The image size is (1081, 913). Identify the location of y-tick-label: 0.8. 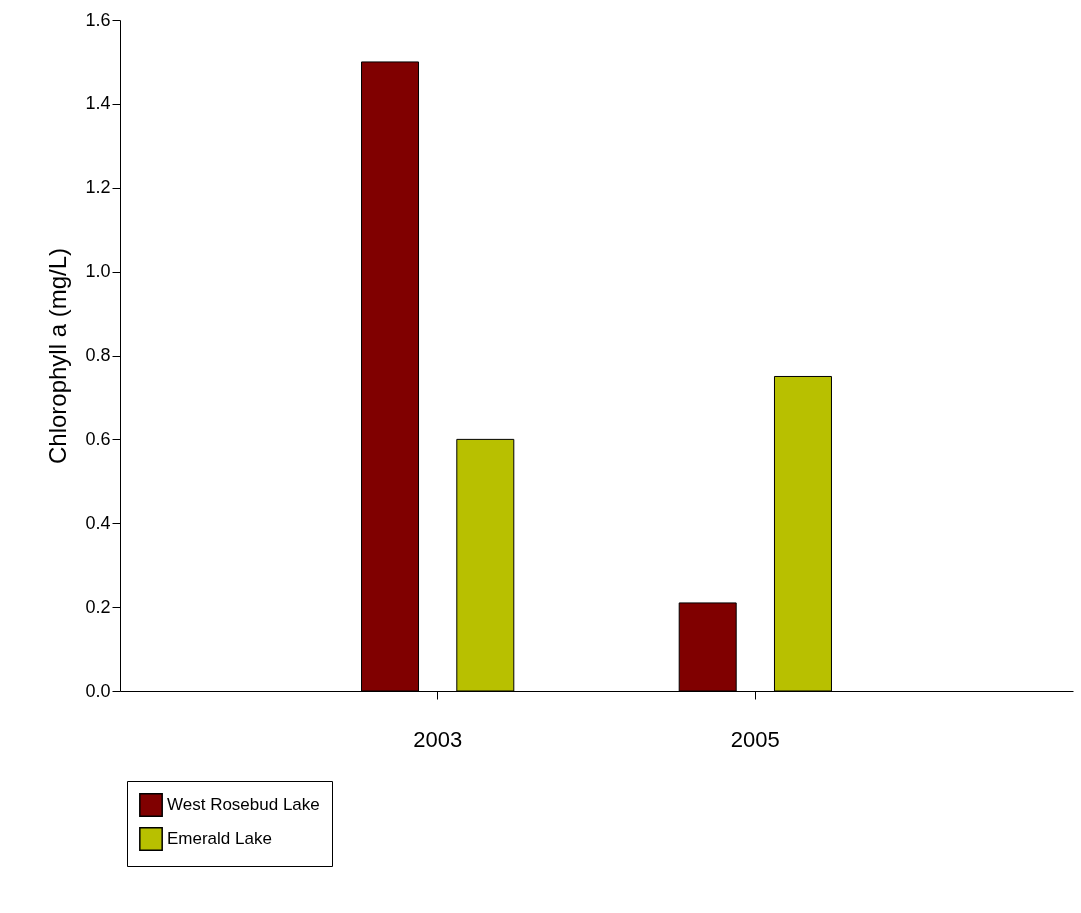
(98, 355).